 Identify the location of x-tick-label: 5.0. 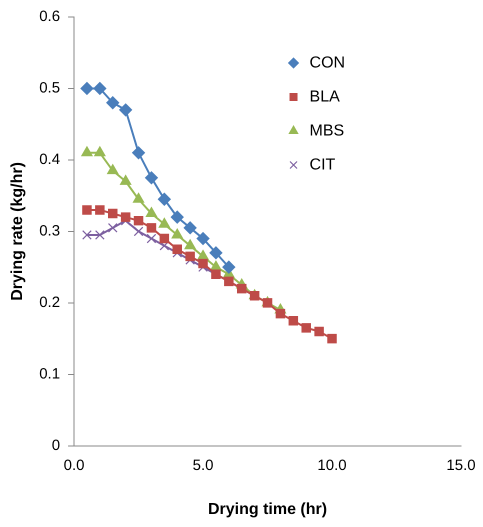
(203, 465).